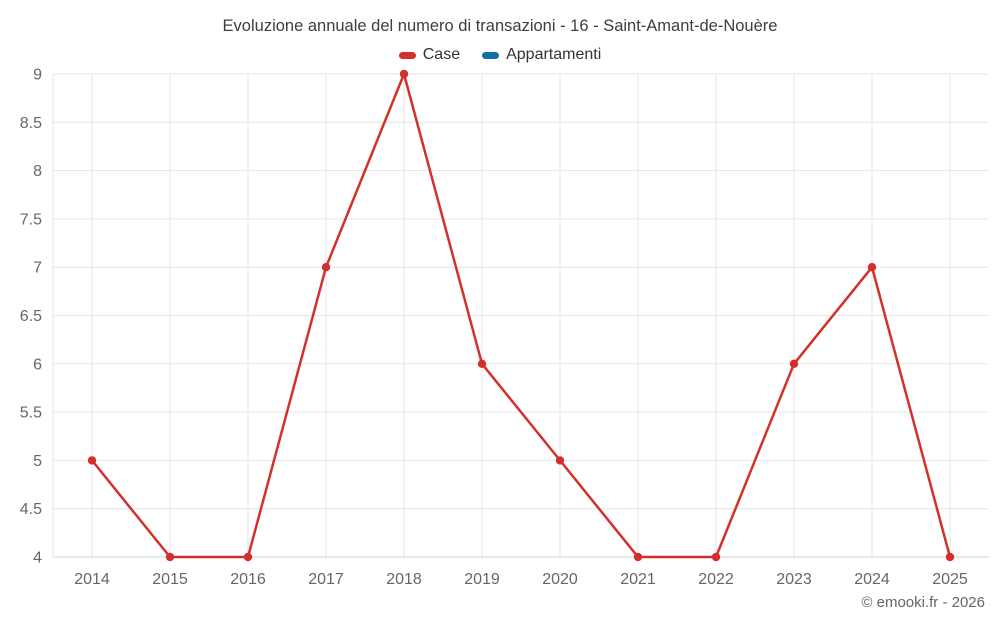 The width and height of the screenshot is (1000, 625). I want to click on data-point-case-2015, so click(170, 557).